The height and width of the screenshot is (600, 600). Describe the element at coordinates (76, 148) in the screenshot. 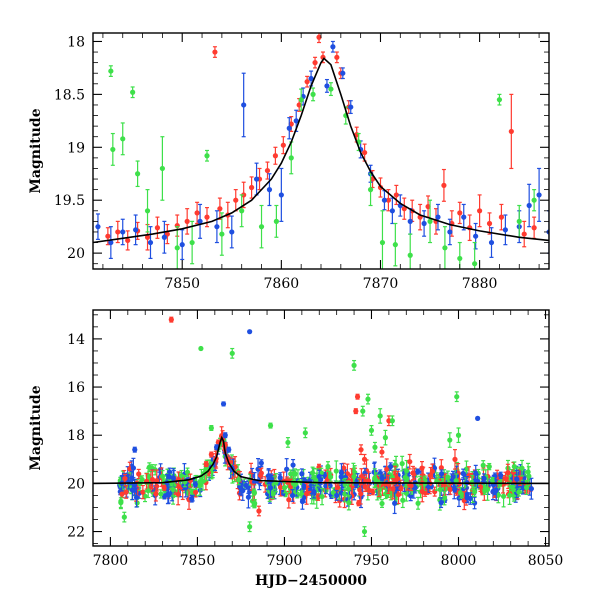

I see `top-panel-y-tick-label: 19` at that location.